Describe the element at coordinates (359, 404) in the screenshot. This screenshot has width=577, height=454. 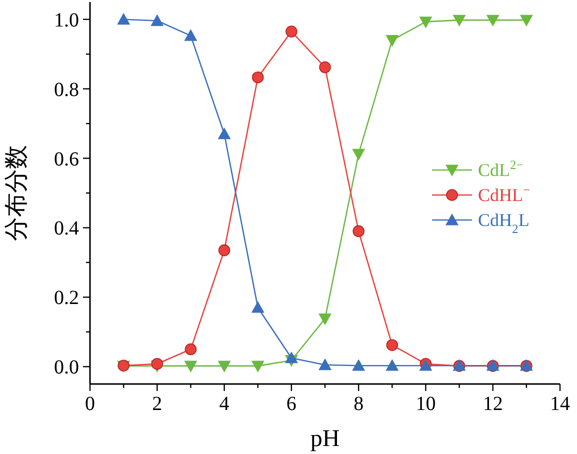
I see `x-tick-label: 8` at that location.